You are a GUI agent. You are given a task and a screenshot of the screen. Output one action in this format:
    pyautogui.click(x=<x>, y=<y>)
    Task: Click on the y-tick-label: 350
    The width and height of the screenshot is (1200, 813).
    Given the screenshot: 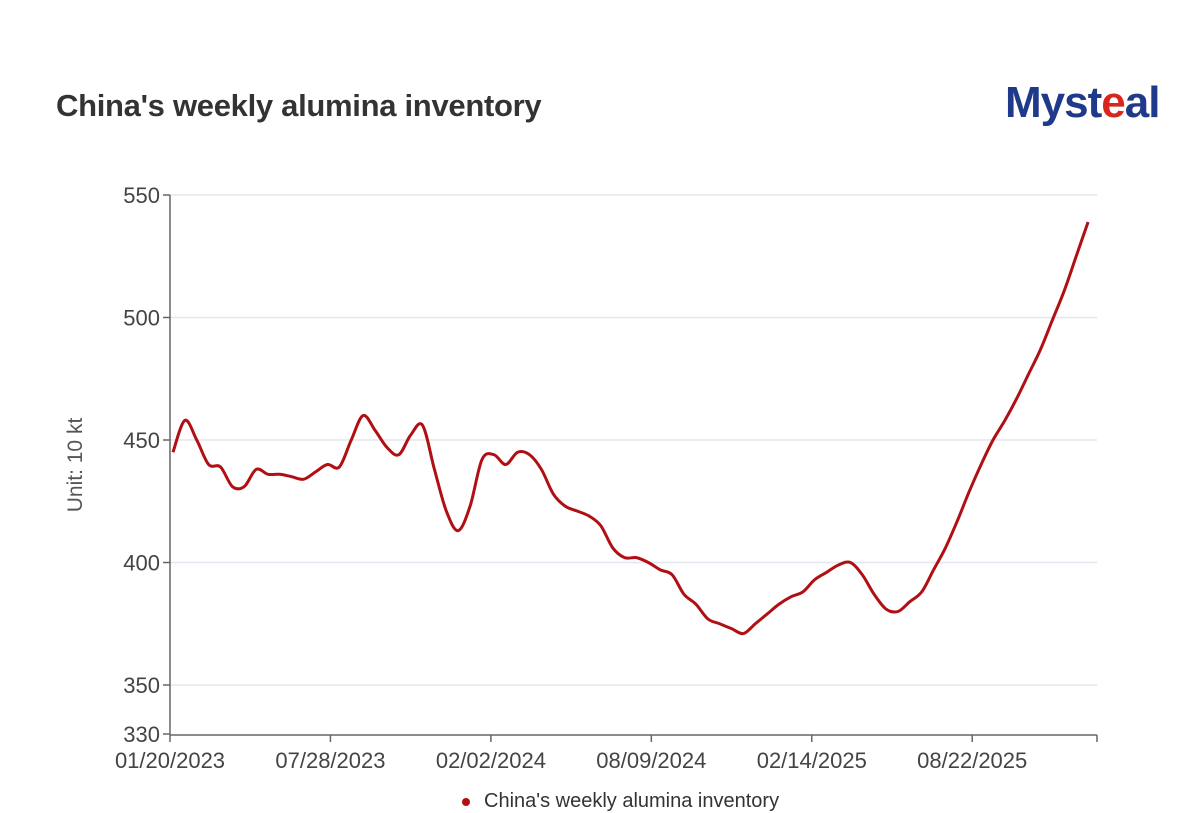 What is the action you would take?
    pyautogui.click(x=141, y=685)
    